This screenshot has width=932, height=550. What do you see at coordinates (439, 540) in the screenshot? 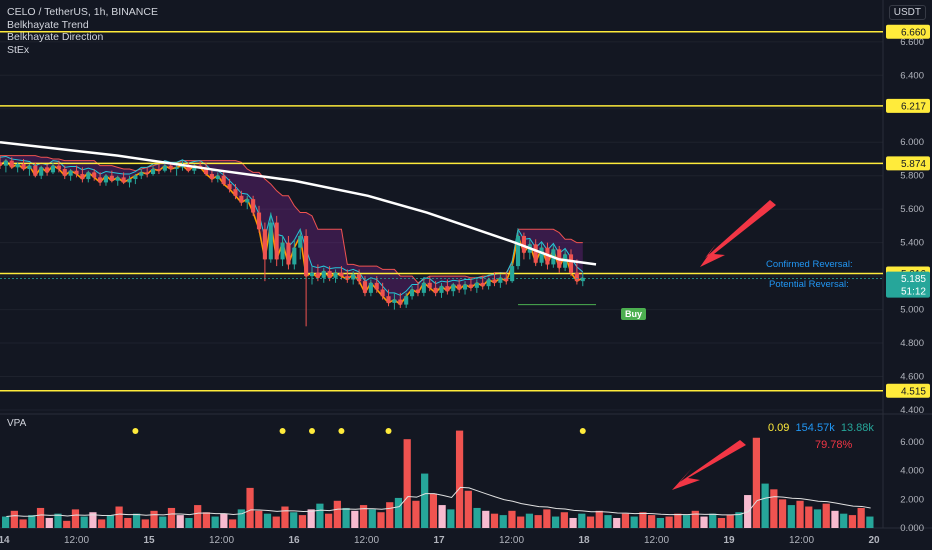
I see `time-tick-label: 17` at bounding box center [439, 540].